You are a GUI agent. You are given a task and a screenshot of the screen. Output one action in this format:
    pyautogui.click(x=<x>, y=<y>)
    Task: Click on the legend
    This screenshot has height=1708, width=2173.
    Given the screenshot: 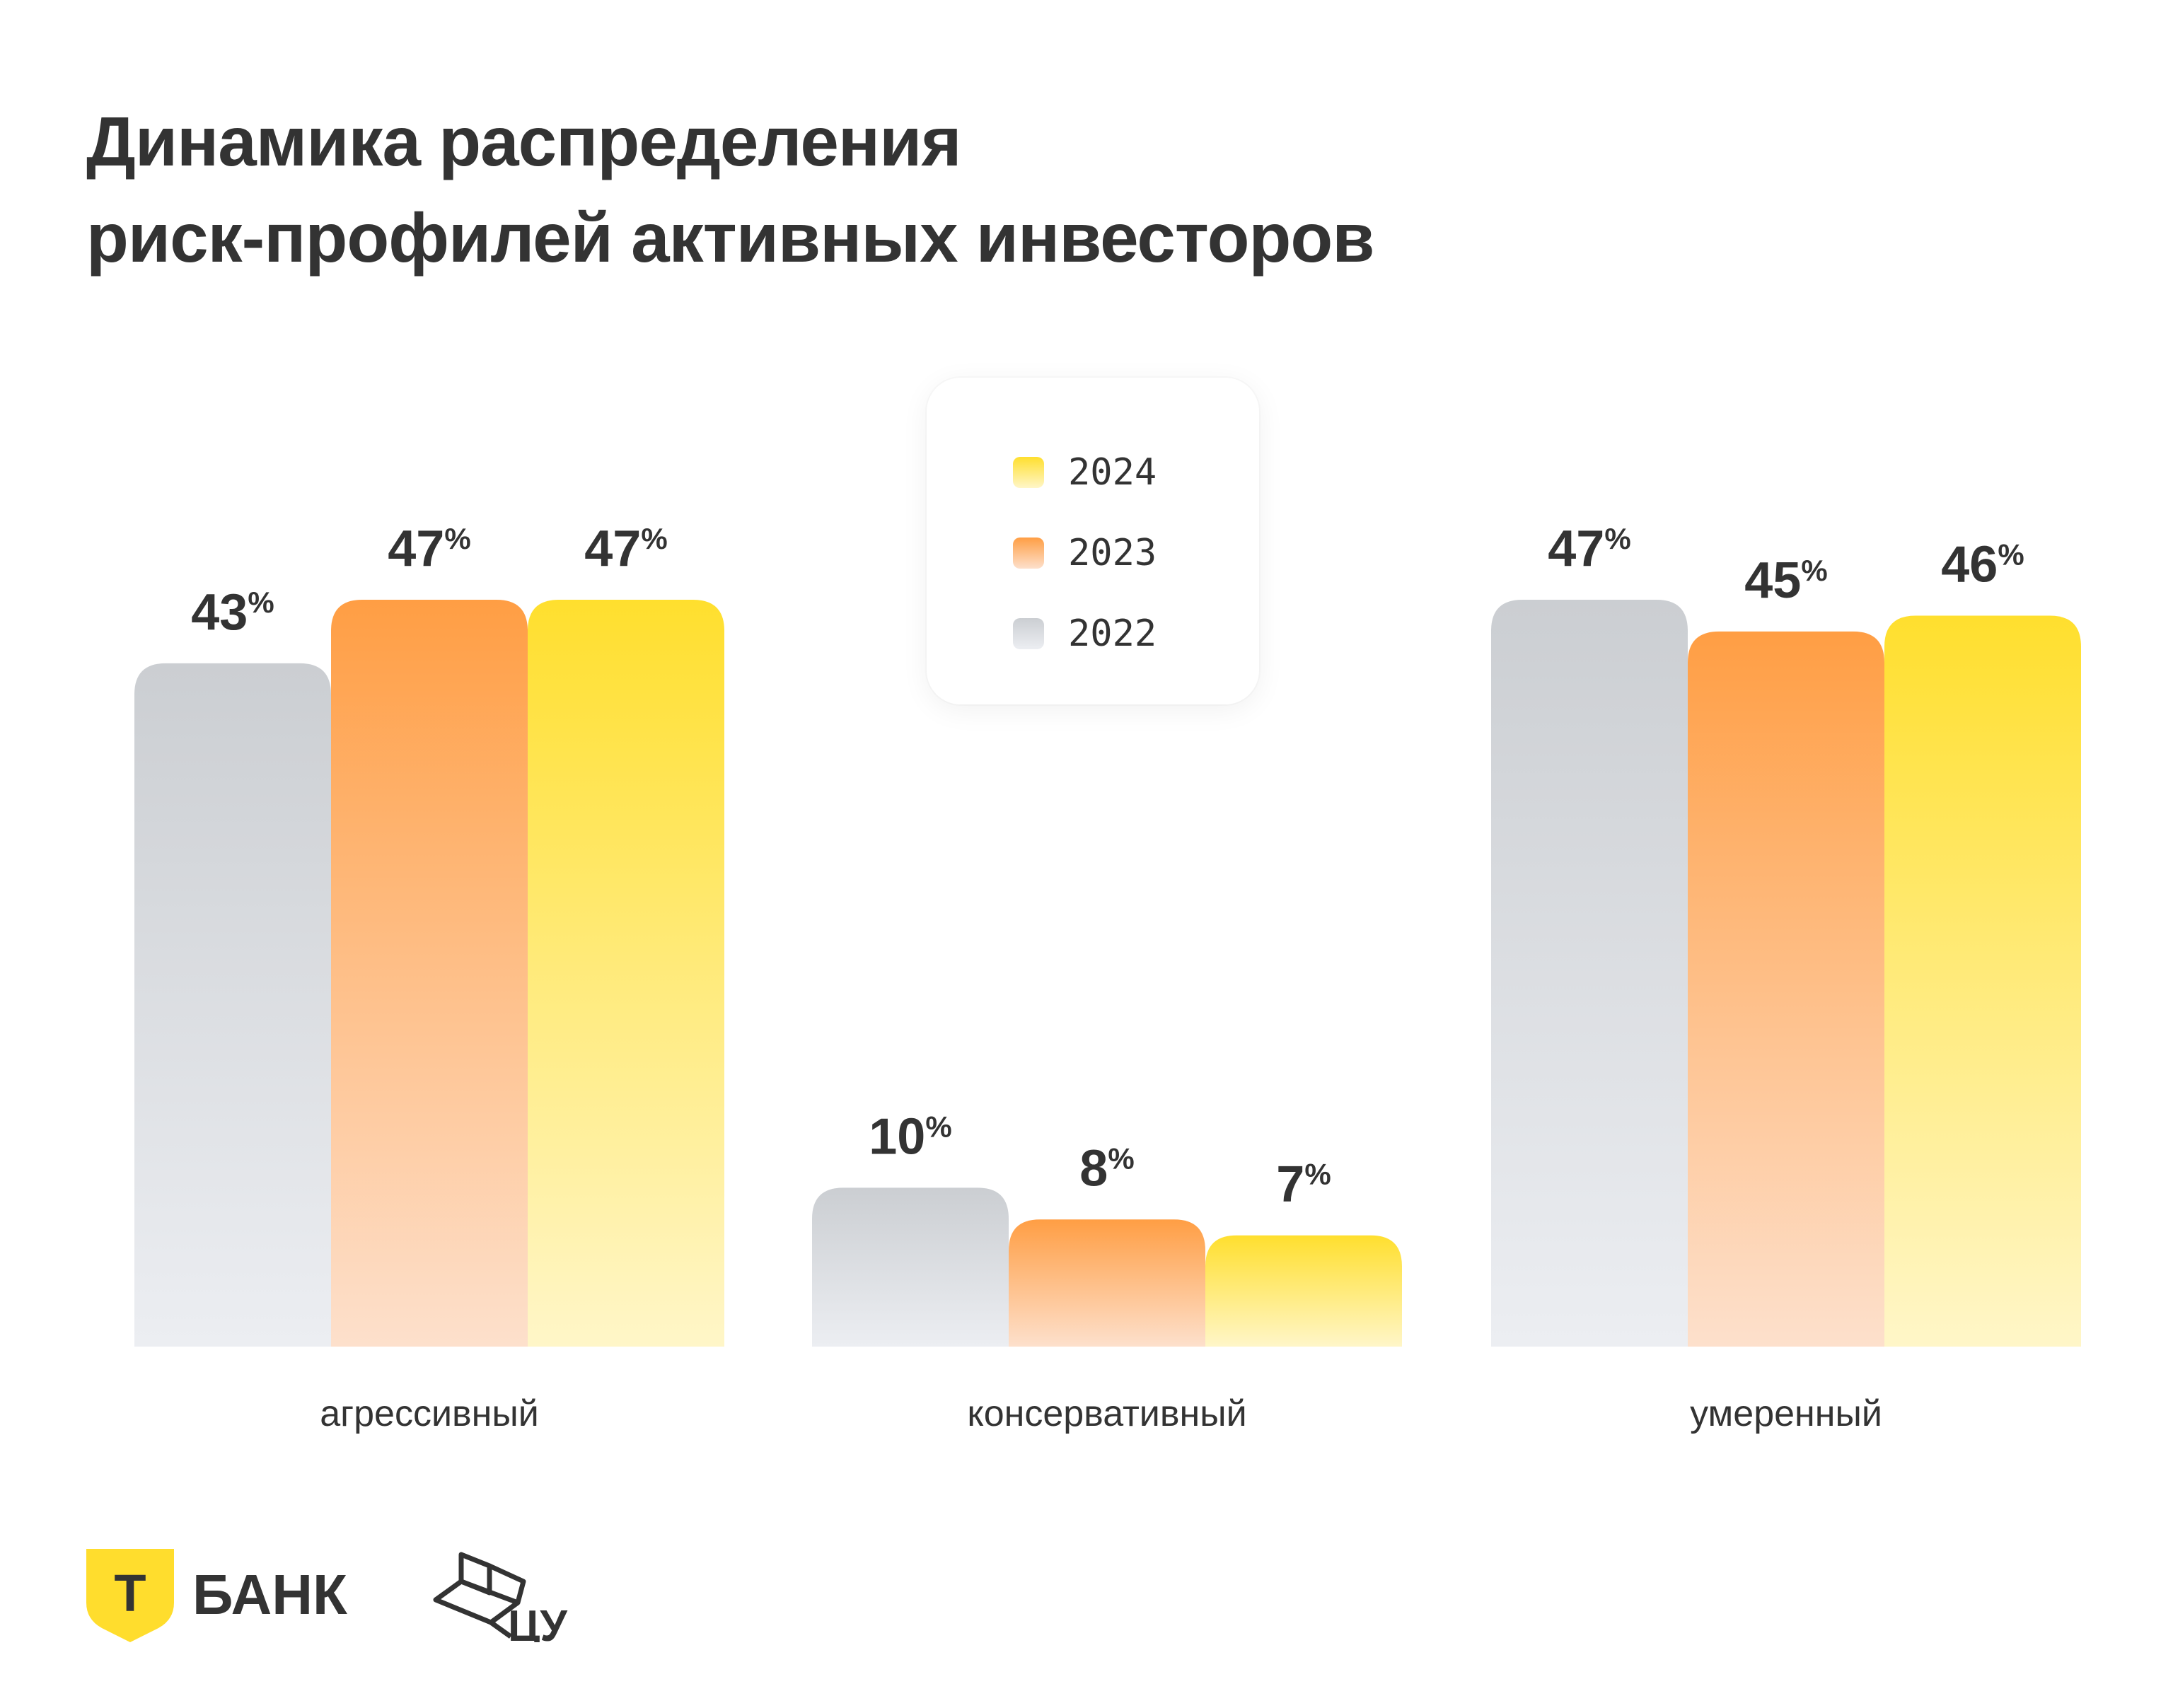 What is the action you would take?
    pyautogui.click(x=1093, y=541)
    